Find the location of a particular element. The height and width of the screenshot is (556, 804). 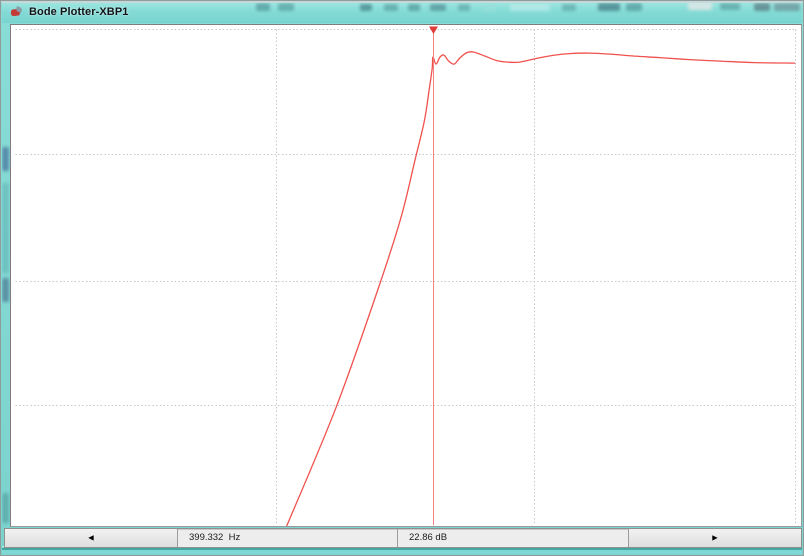

cursor-left-button: ◄ is located at coordinates (91, 538).